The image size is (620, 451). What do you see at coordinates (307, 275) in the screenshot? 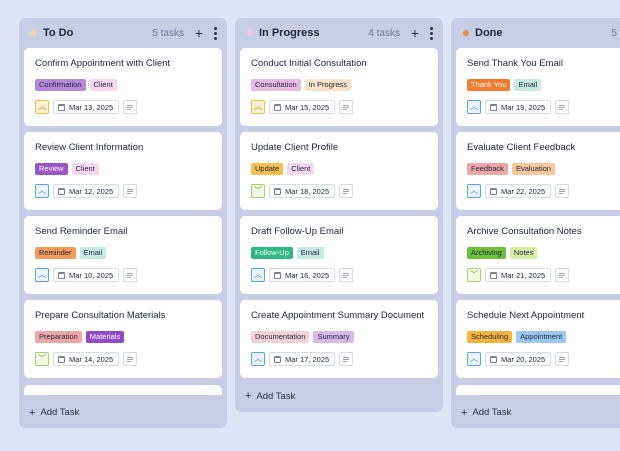
I see `due-date-text: Mar 16, 2025` at bounding box center [307, 275].